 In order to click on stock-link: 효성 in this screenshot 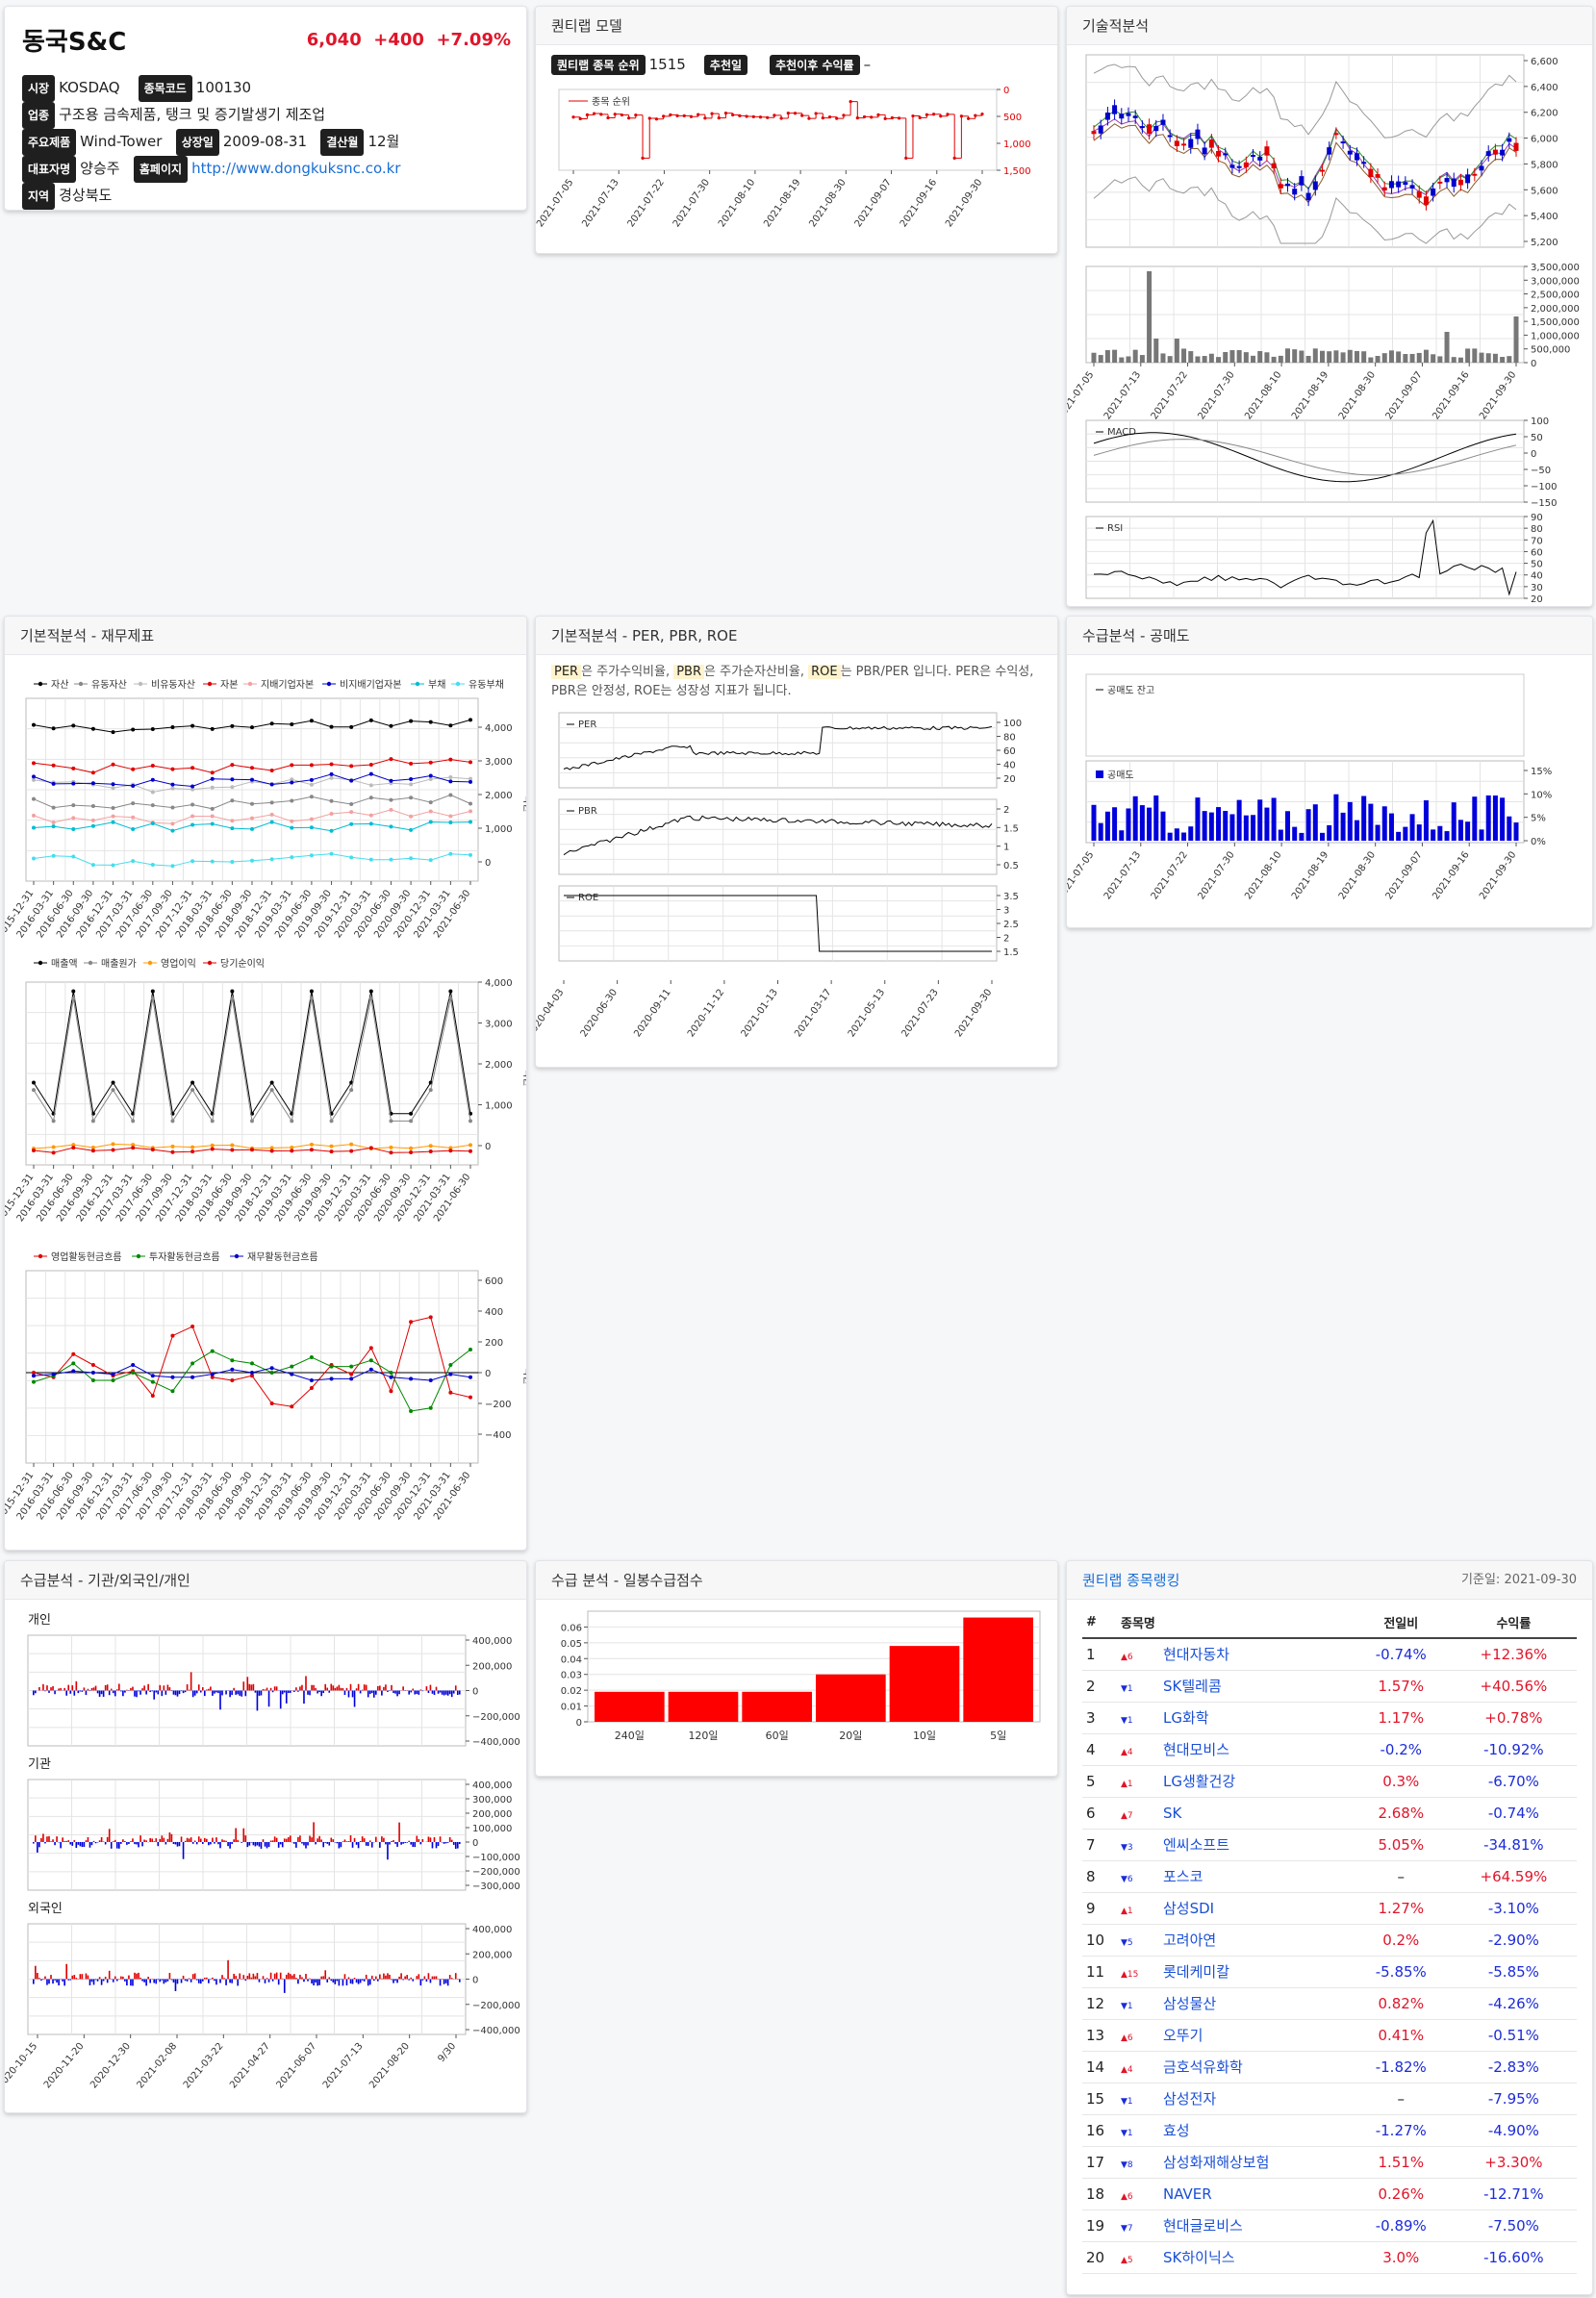, I will do `click(1176, 2130)`.